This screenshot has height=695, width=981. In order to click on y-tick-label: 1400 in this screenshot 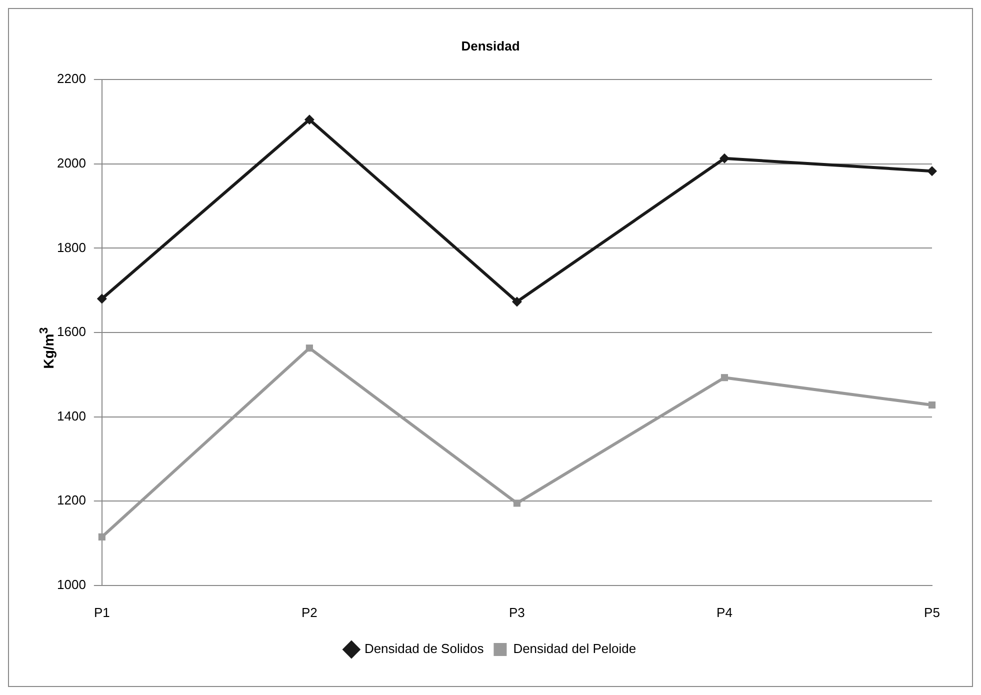, I will do `click(71, 416)`.